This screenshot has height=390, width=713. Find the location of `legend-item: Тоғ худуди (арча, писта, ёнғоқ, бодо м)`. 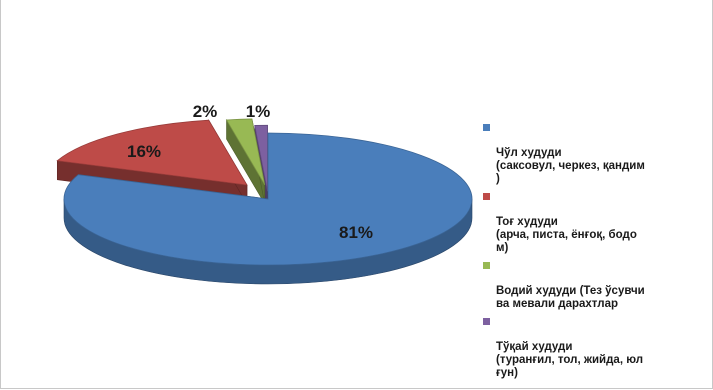

legend-item: Тоғ худуди (арча, писта, ёнғоқ, бодо м) is located at coordinates (597, 222).